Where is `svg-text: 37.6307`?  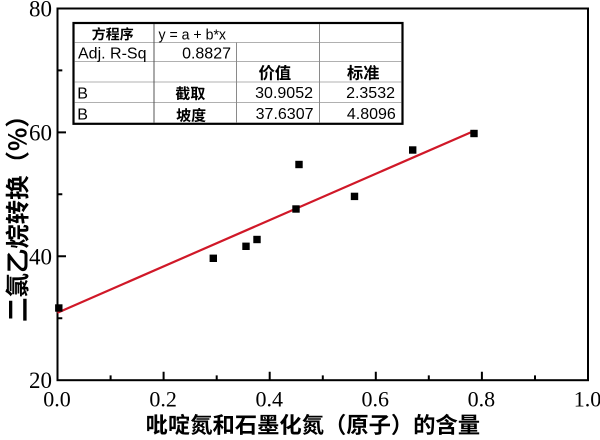 svg-text: 37.6307 is located at coordinates (285, 114).